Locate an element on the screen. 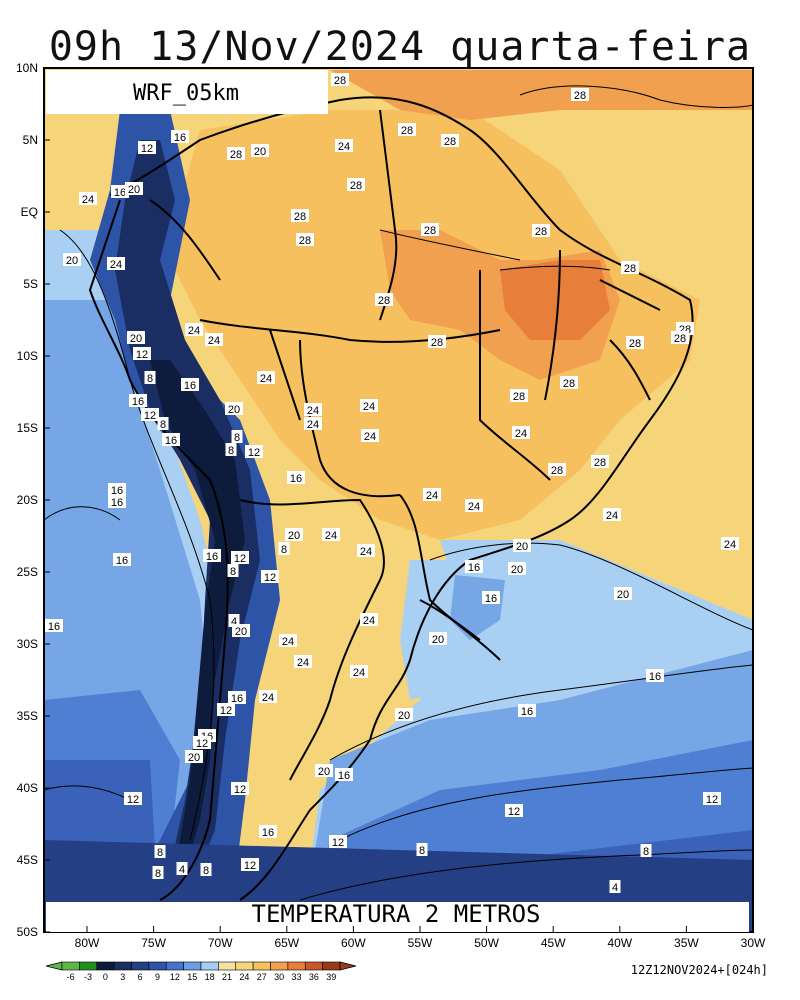 The height and width of the screenshot is (1000, 800). colorbar-tick-label: -3 is located at coordinates (88, 977).